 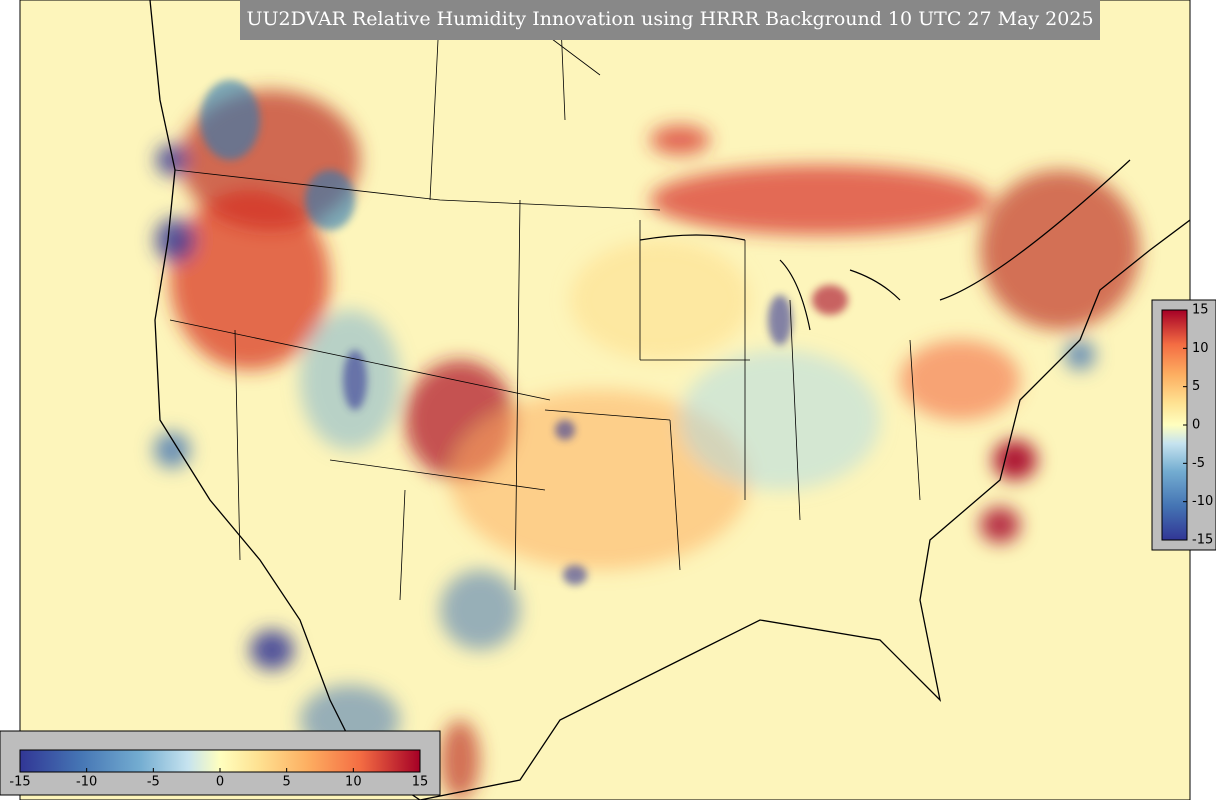 What do you see at coordinates (1174, 425) in the screenshot?
I see `colorbar` at bounding box center [1174, 425].